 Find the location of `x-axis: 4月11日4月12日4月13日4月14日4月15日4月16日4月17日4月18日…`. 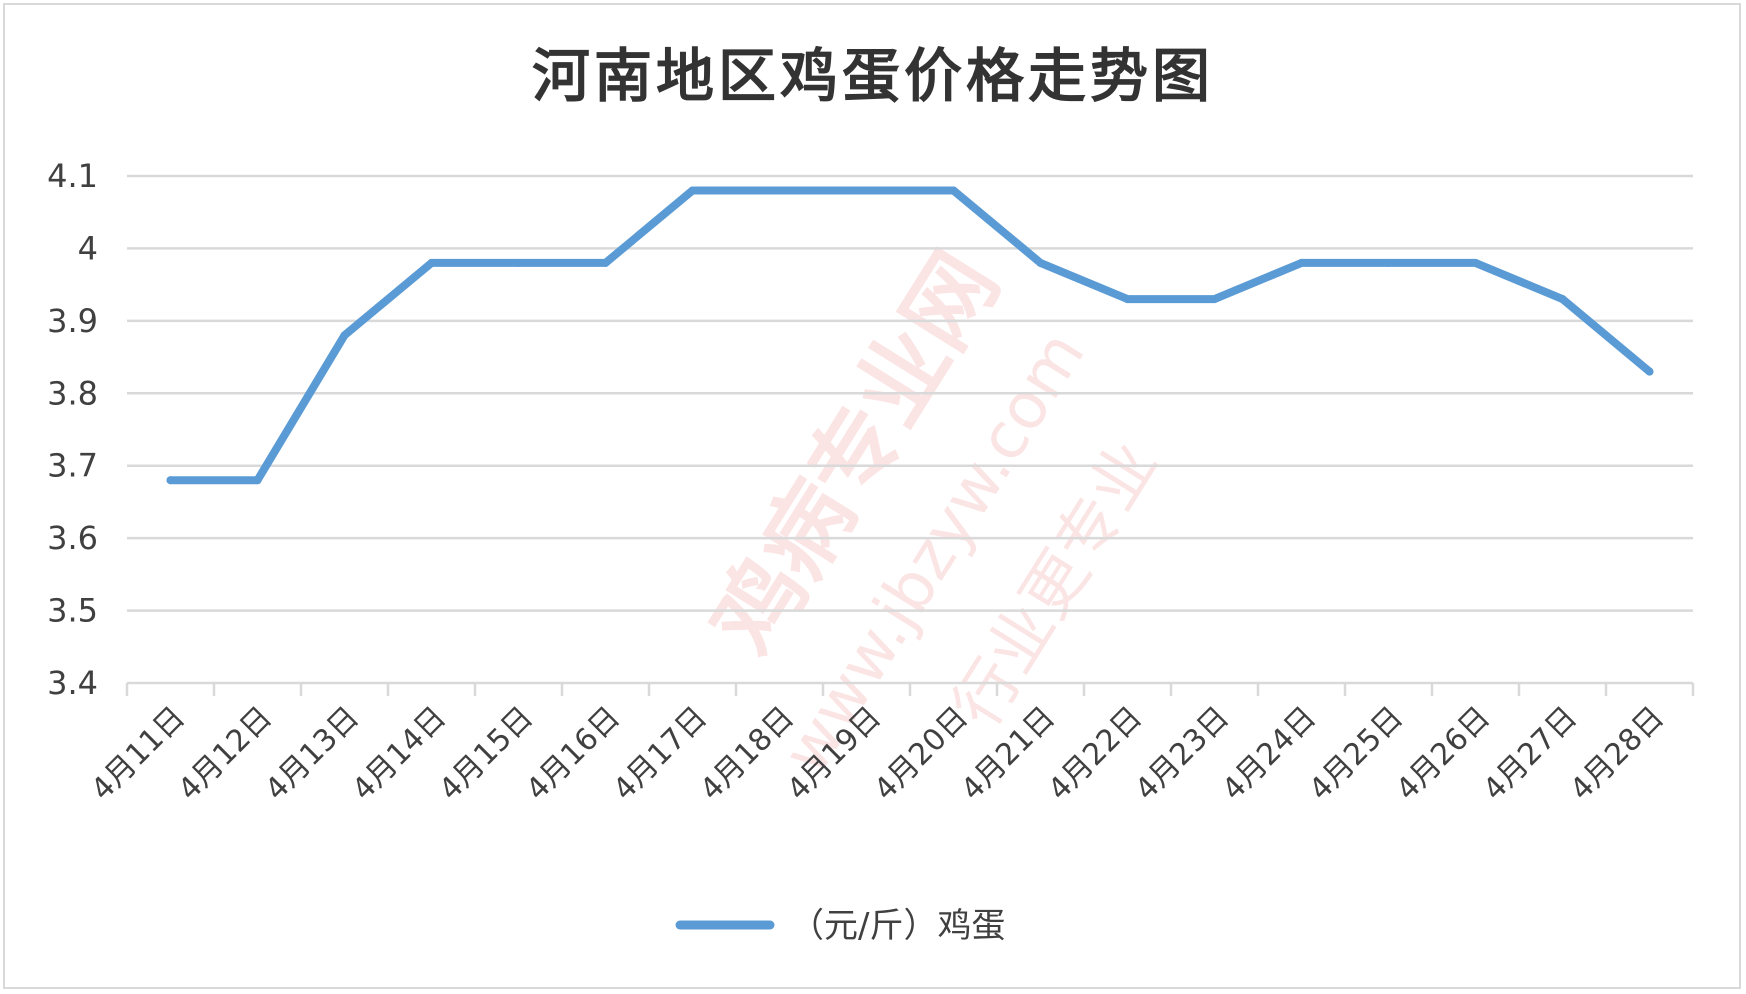

x-axis: 4月11日4月12日4月13日4月14日4月15日4月16日4月17日4月18日… is located at coordinates (889, 745).